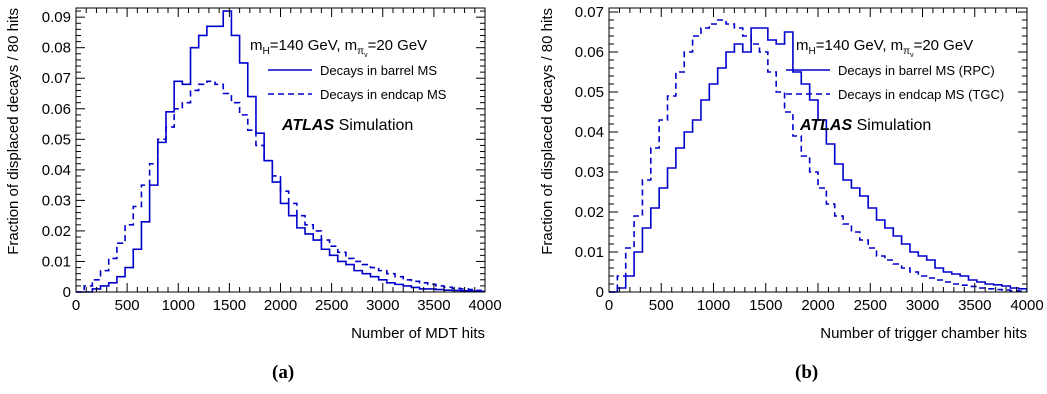  Describe the element at coordinates (383, 94) in the screenshot. I see `legend-label: Decays in endcap MS` at that location.